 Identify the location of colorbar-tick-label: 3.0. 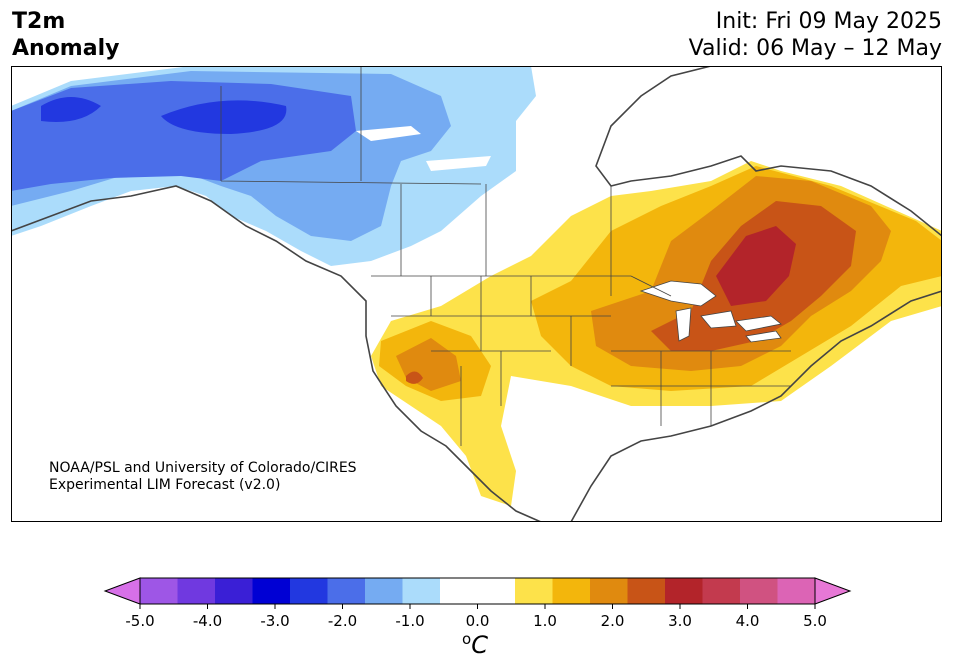
(680, 621).